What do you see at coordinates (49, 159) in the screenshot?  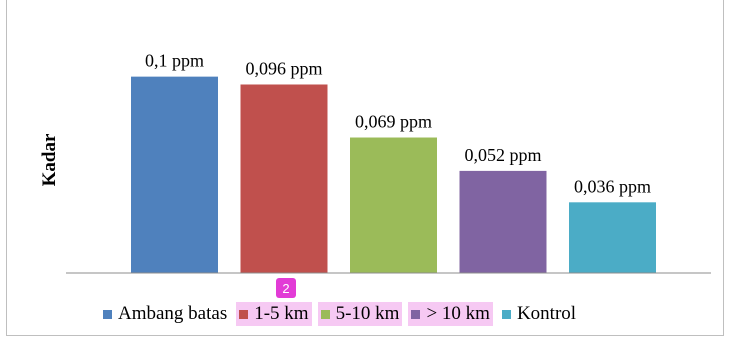 I see `y-axis-label: Kadar` at bounding box center [49, 159].